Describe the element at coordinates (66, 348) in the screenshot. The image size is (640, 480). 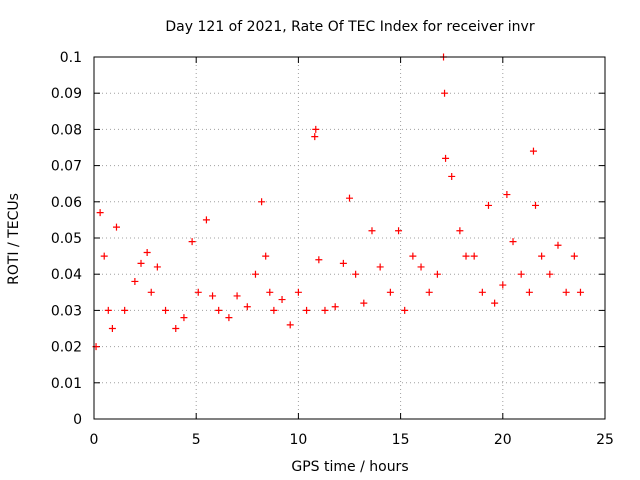
I see `y-tick-label: 0.02` at that location.